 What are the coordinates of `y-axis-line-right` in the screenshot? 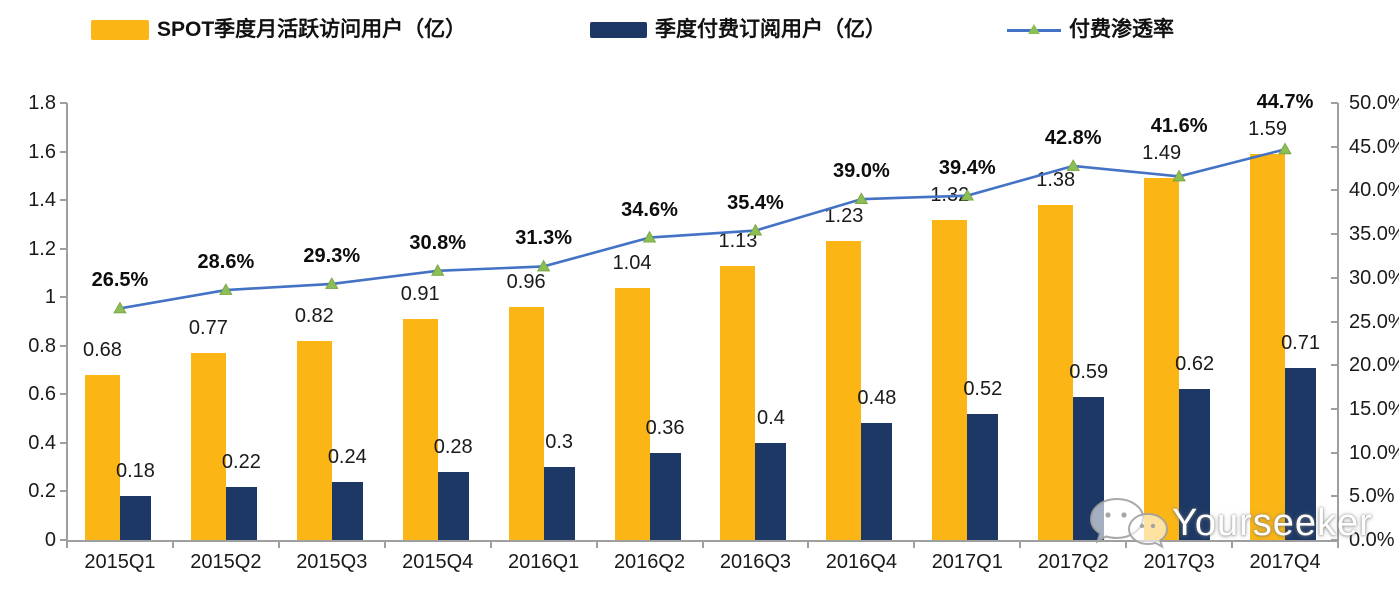 It's located at (1338, 322).